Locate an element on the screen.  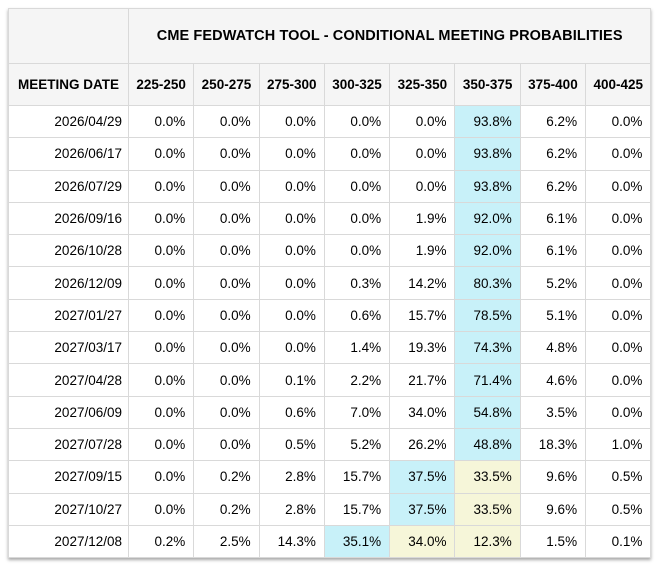
meeting-date-cell: 2026/09/16 is located at coordinates (68, 218).